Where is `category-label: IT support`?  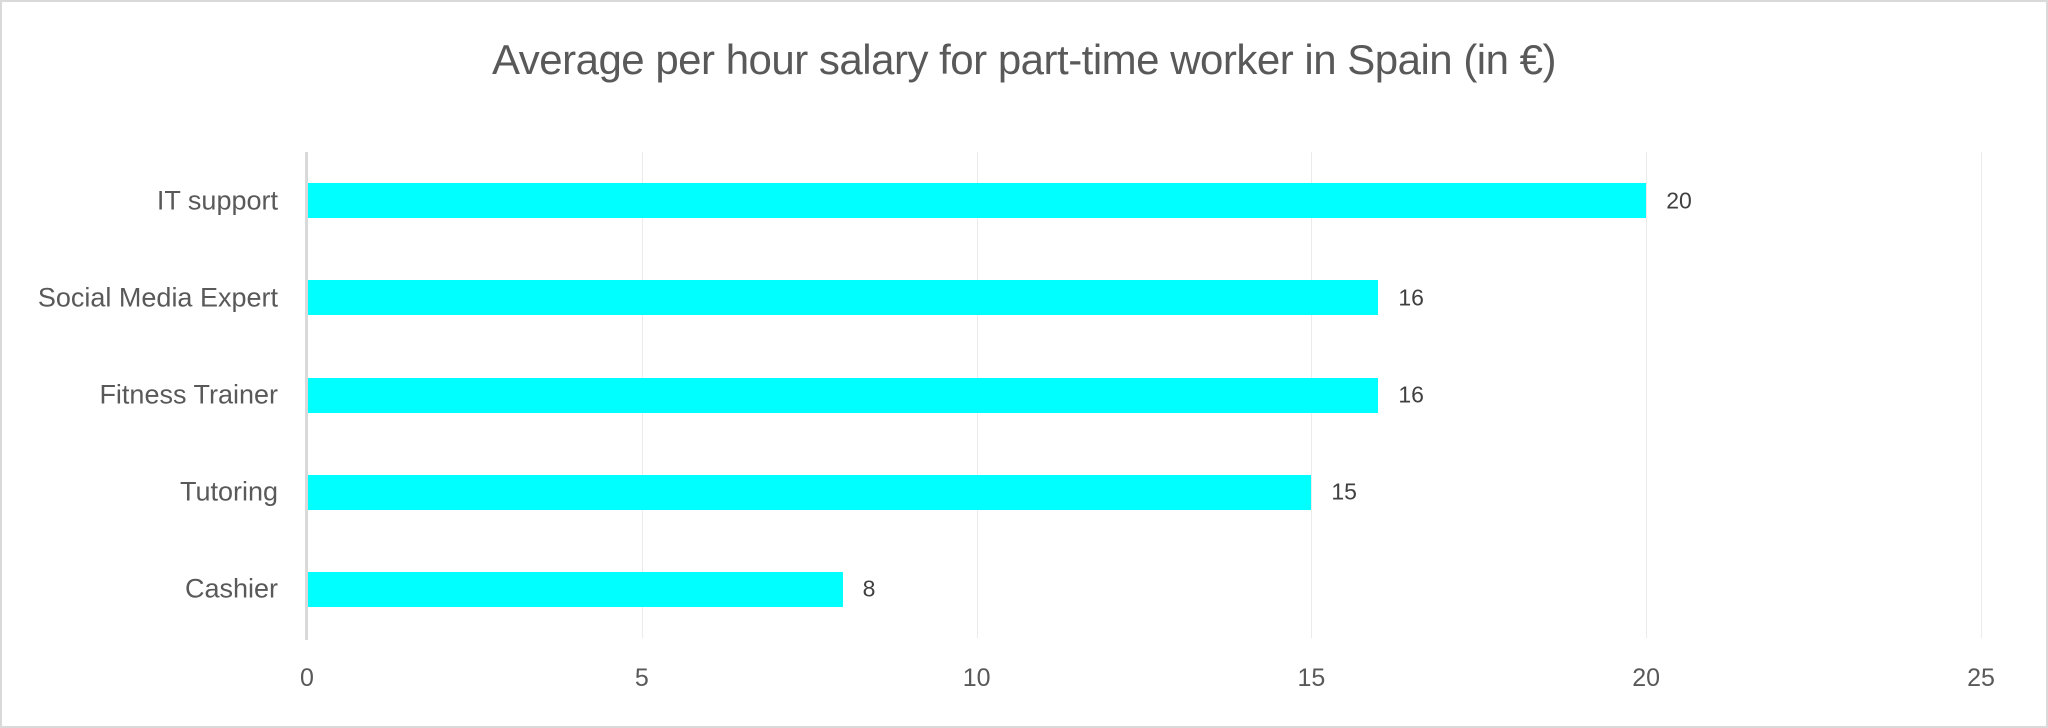
category-label: IT support is located at coordinates (217, 200).